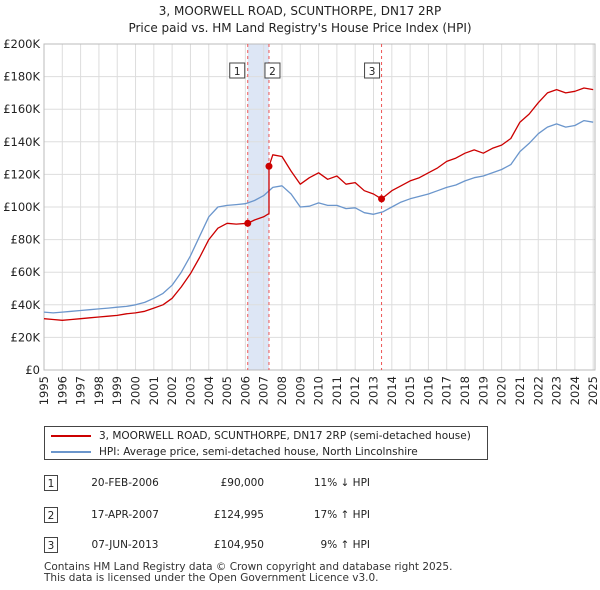 Image resolution: width=600 pixels, height=590 pixels. What do you see at coordinates (21, 207) in the screenshot?
I see `y-tick-label: £100K` at bounding box center [21, 207].